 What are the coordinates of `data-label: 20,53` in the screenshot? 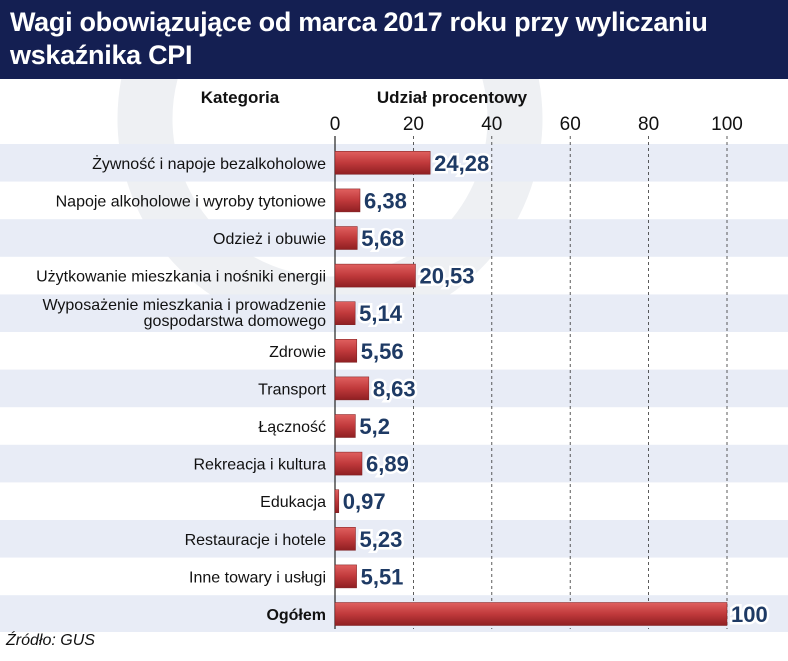 It's located at (446, 276).